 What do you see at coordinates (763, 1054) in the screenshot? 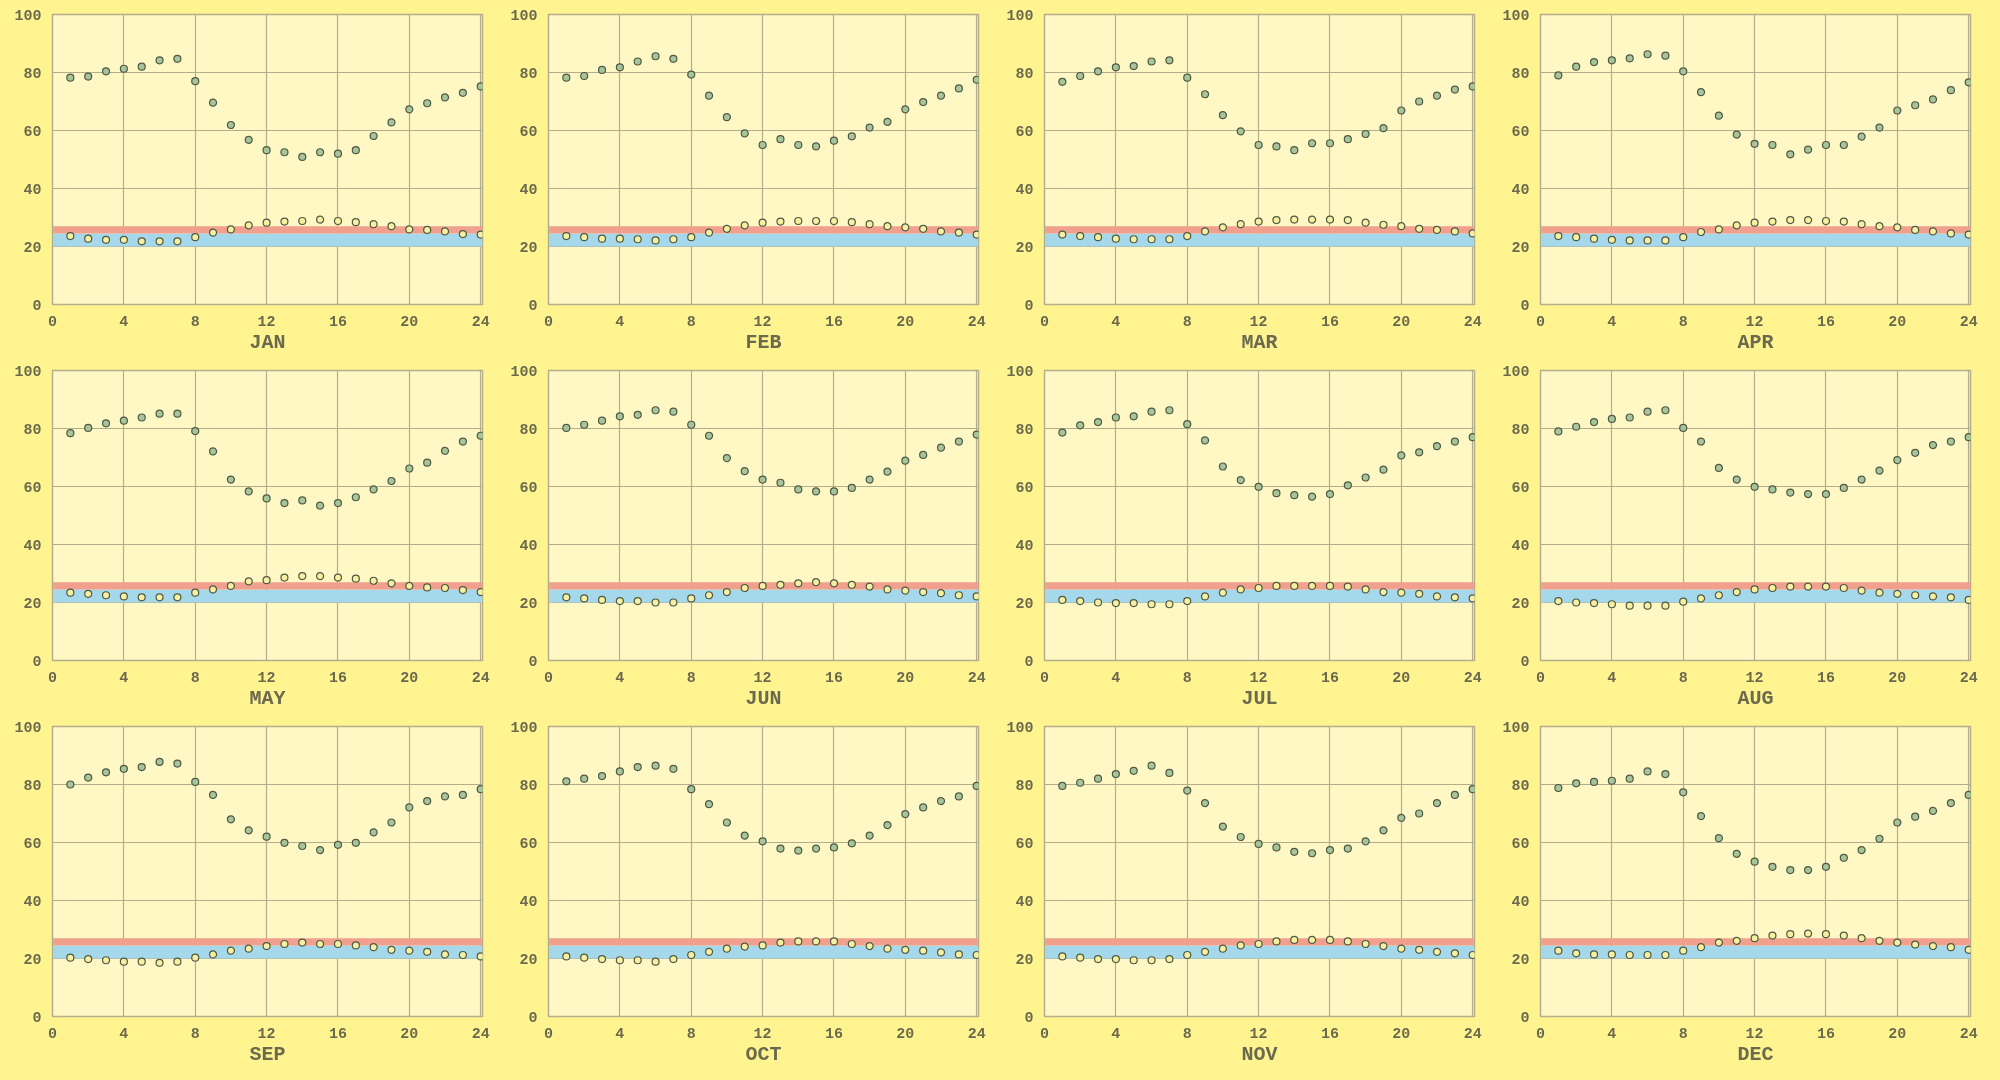
I see `x-axis-title: OCT` at bounding box center [763, 1054].